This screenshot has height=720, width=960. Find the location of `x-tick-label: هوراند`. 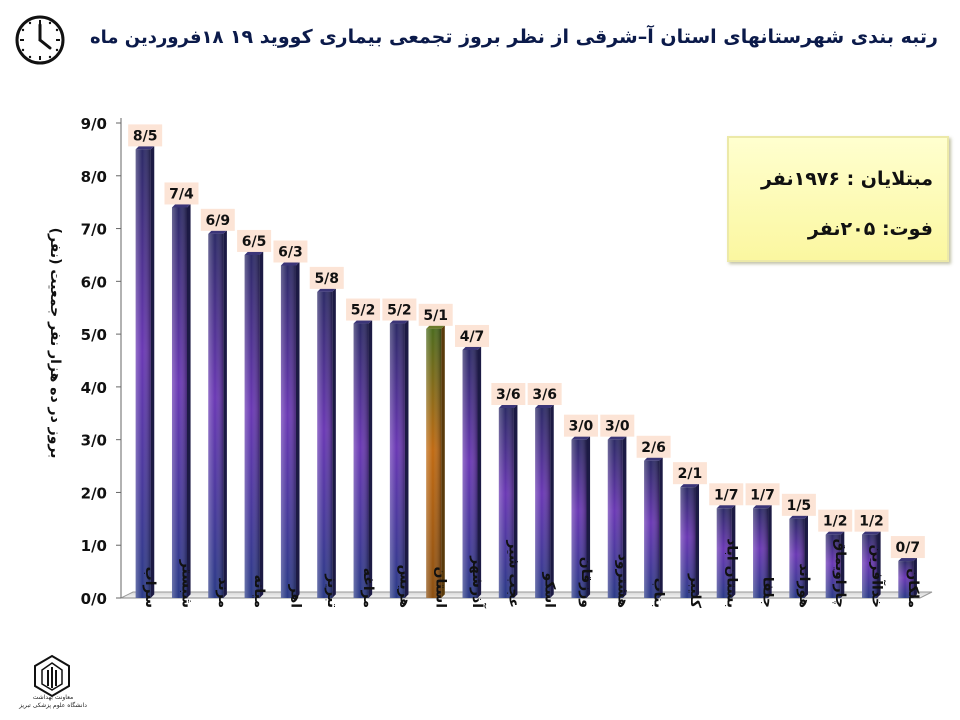

x-tick-label: هوراند is located at coordinates (804, 585).